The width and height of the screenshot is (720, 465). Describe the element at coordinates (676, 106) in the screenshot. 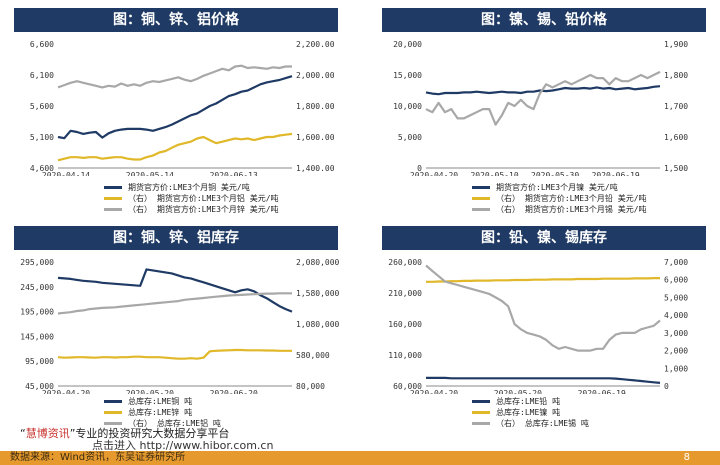

I see `y-right-tick-label: 1,700` at that location.